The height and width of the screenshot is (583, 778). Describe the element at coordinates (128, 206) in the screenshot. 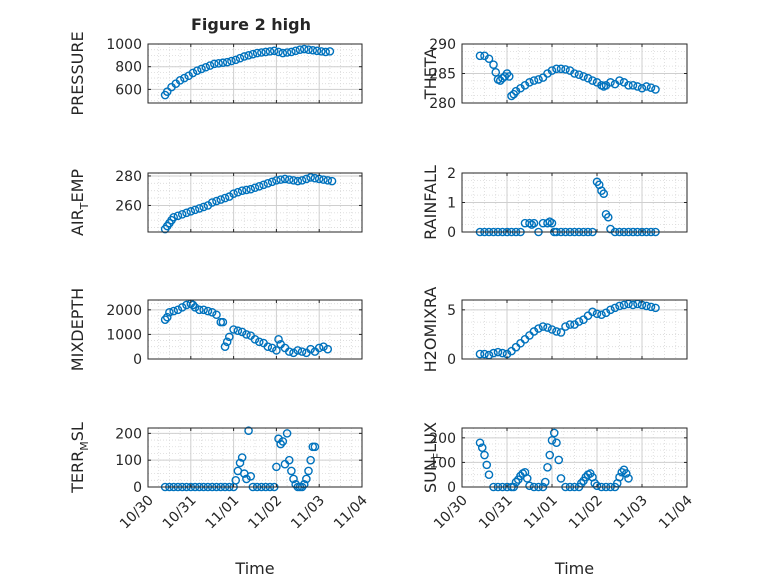

I see `y-tick-label: 260` at that location.